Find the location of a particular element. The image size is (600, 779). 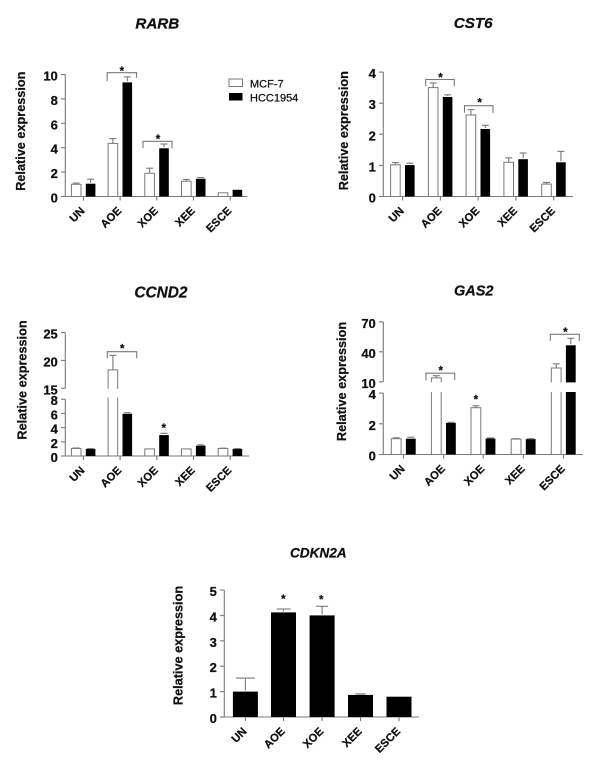

svg-text: 25 is located at coordinates (50, 334).